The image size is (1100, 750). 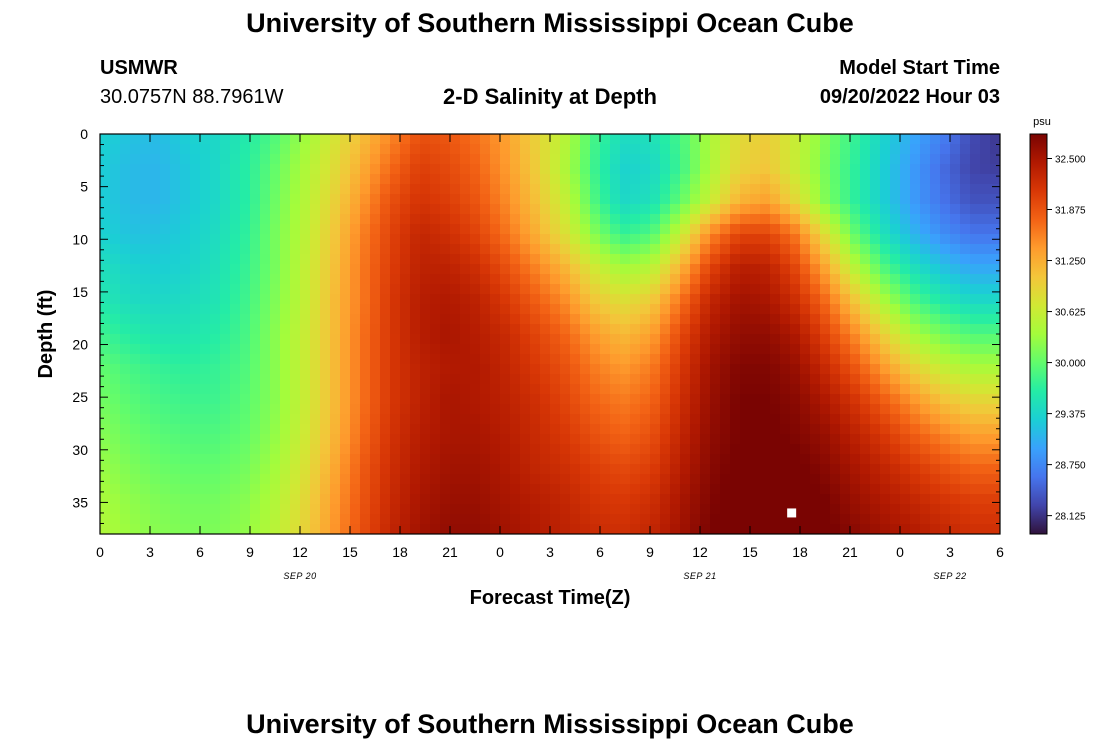 What do you see at coordinates (550, 96) in the screenshot?
I see `chart-title: 2-D Salinity at Depth` at bounding box center [550, 96].